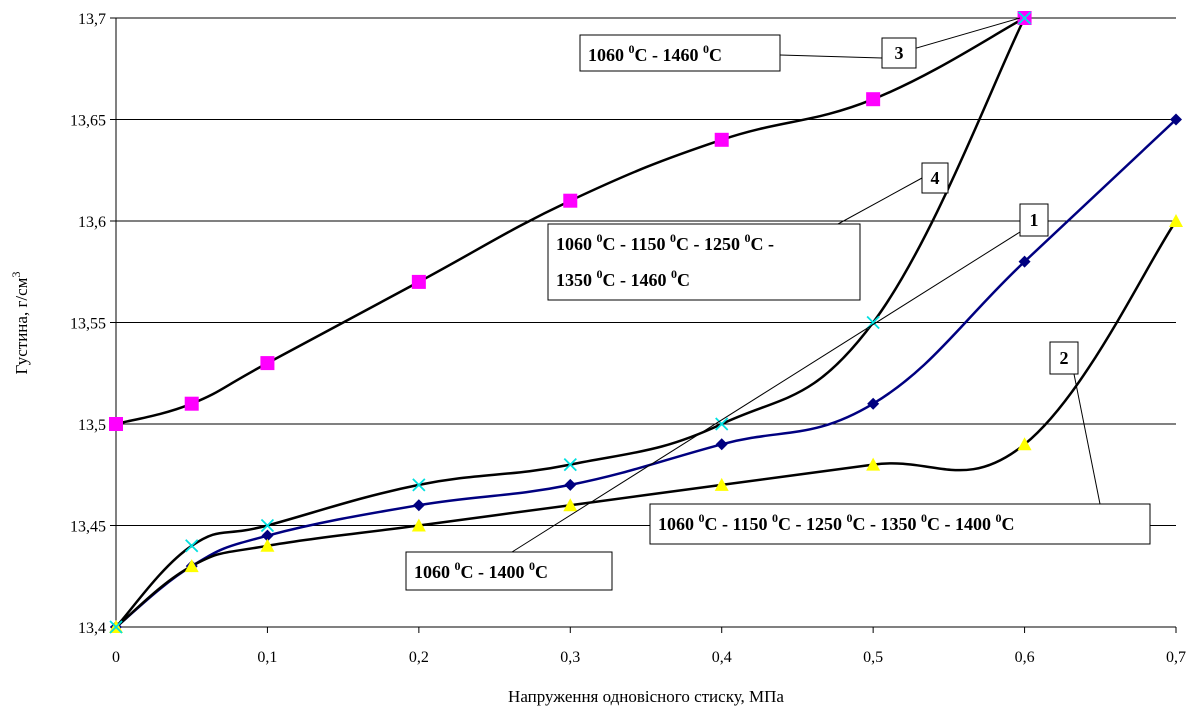  What do you see at coordinates (88, 324) in the screenshot?
I see `y-tick-label: 13,55` at bounding box center [88, 324].